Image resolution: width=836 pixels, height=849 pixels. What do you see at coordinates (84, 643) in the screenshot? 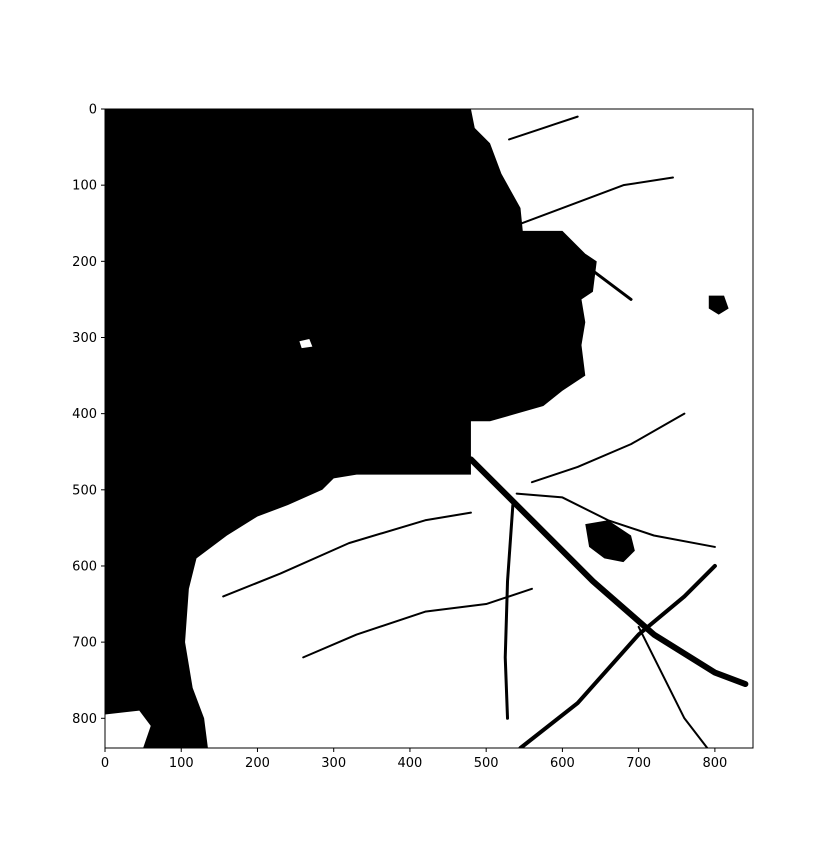
I see `y-tick-label: 700` at bounding box center [84, 643].